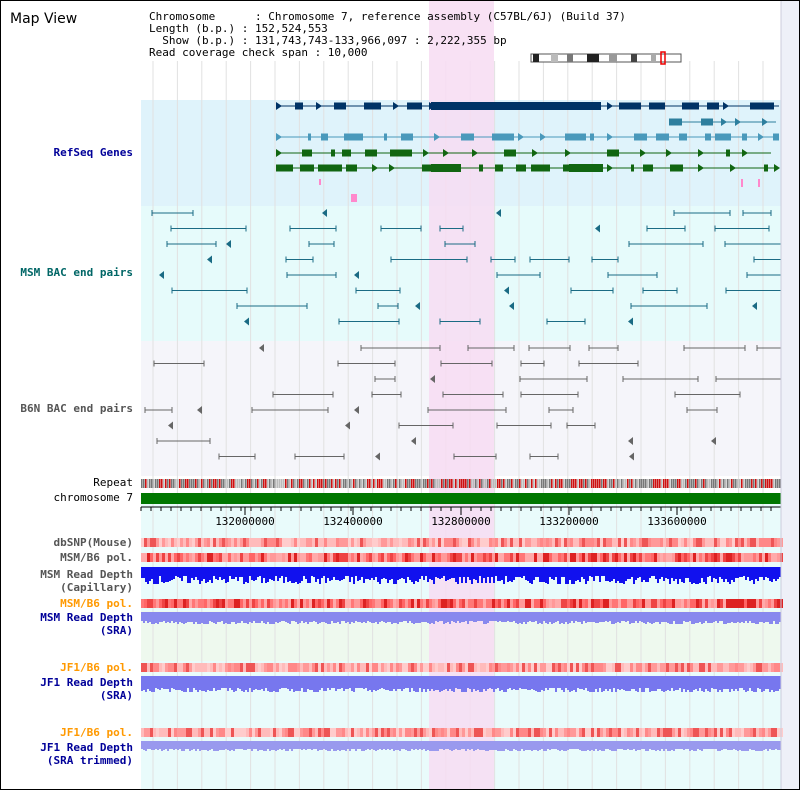 This screenshot has width=800, height=790. What do you see at coordinates (113, 482) in the screenshot?
I see `repeat-label: Repeat` at bounding box center [113, 482].